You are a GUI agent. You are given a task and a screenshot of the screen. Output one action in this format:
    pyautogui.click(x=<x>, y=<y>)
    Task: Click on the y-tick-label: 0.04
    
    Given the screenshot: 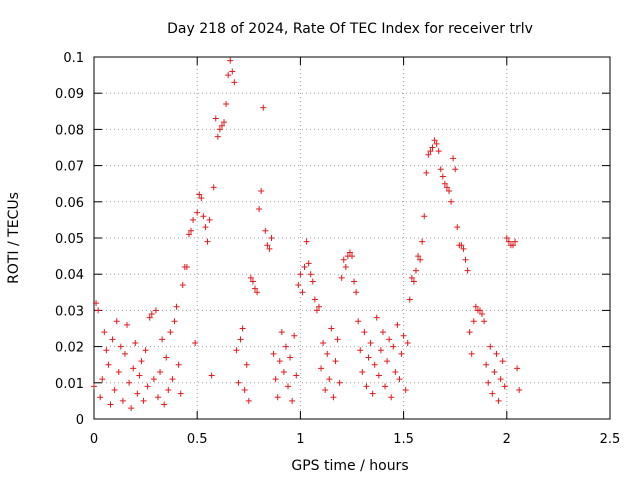 What is the action you would take?
    pyautogui.click(x=69, y=275)
    